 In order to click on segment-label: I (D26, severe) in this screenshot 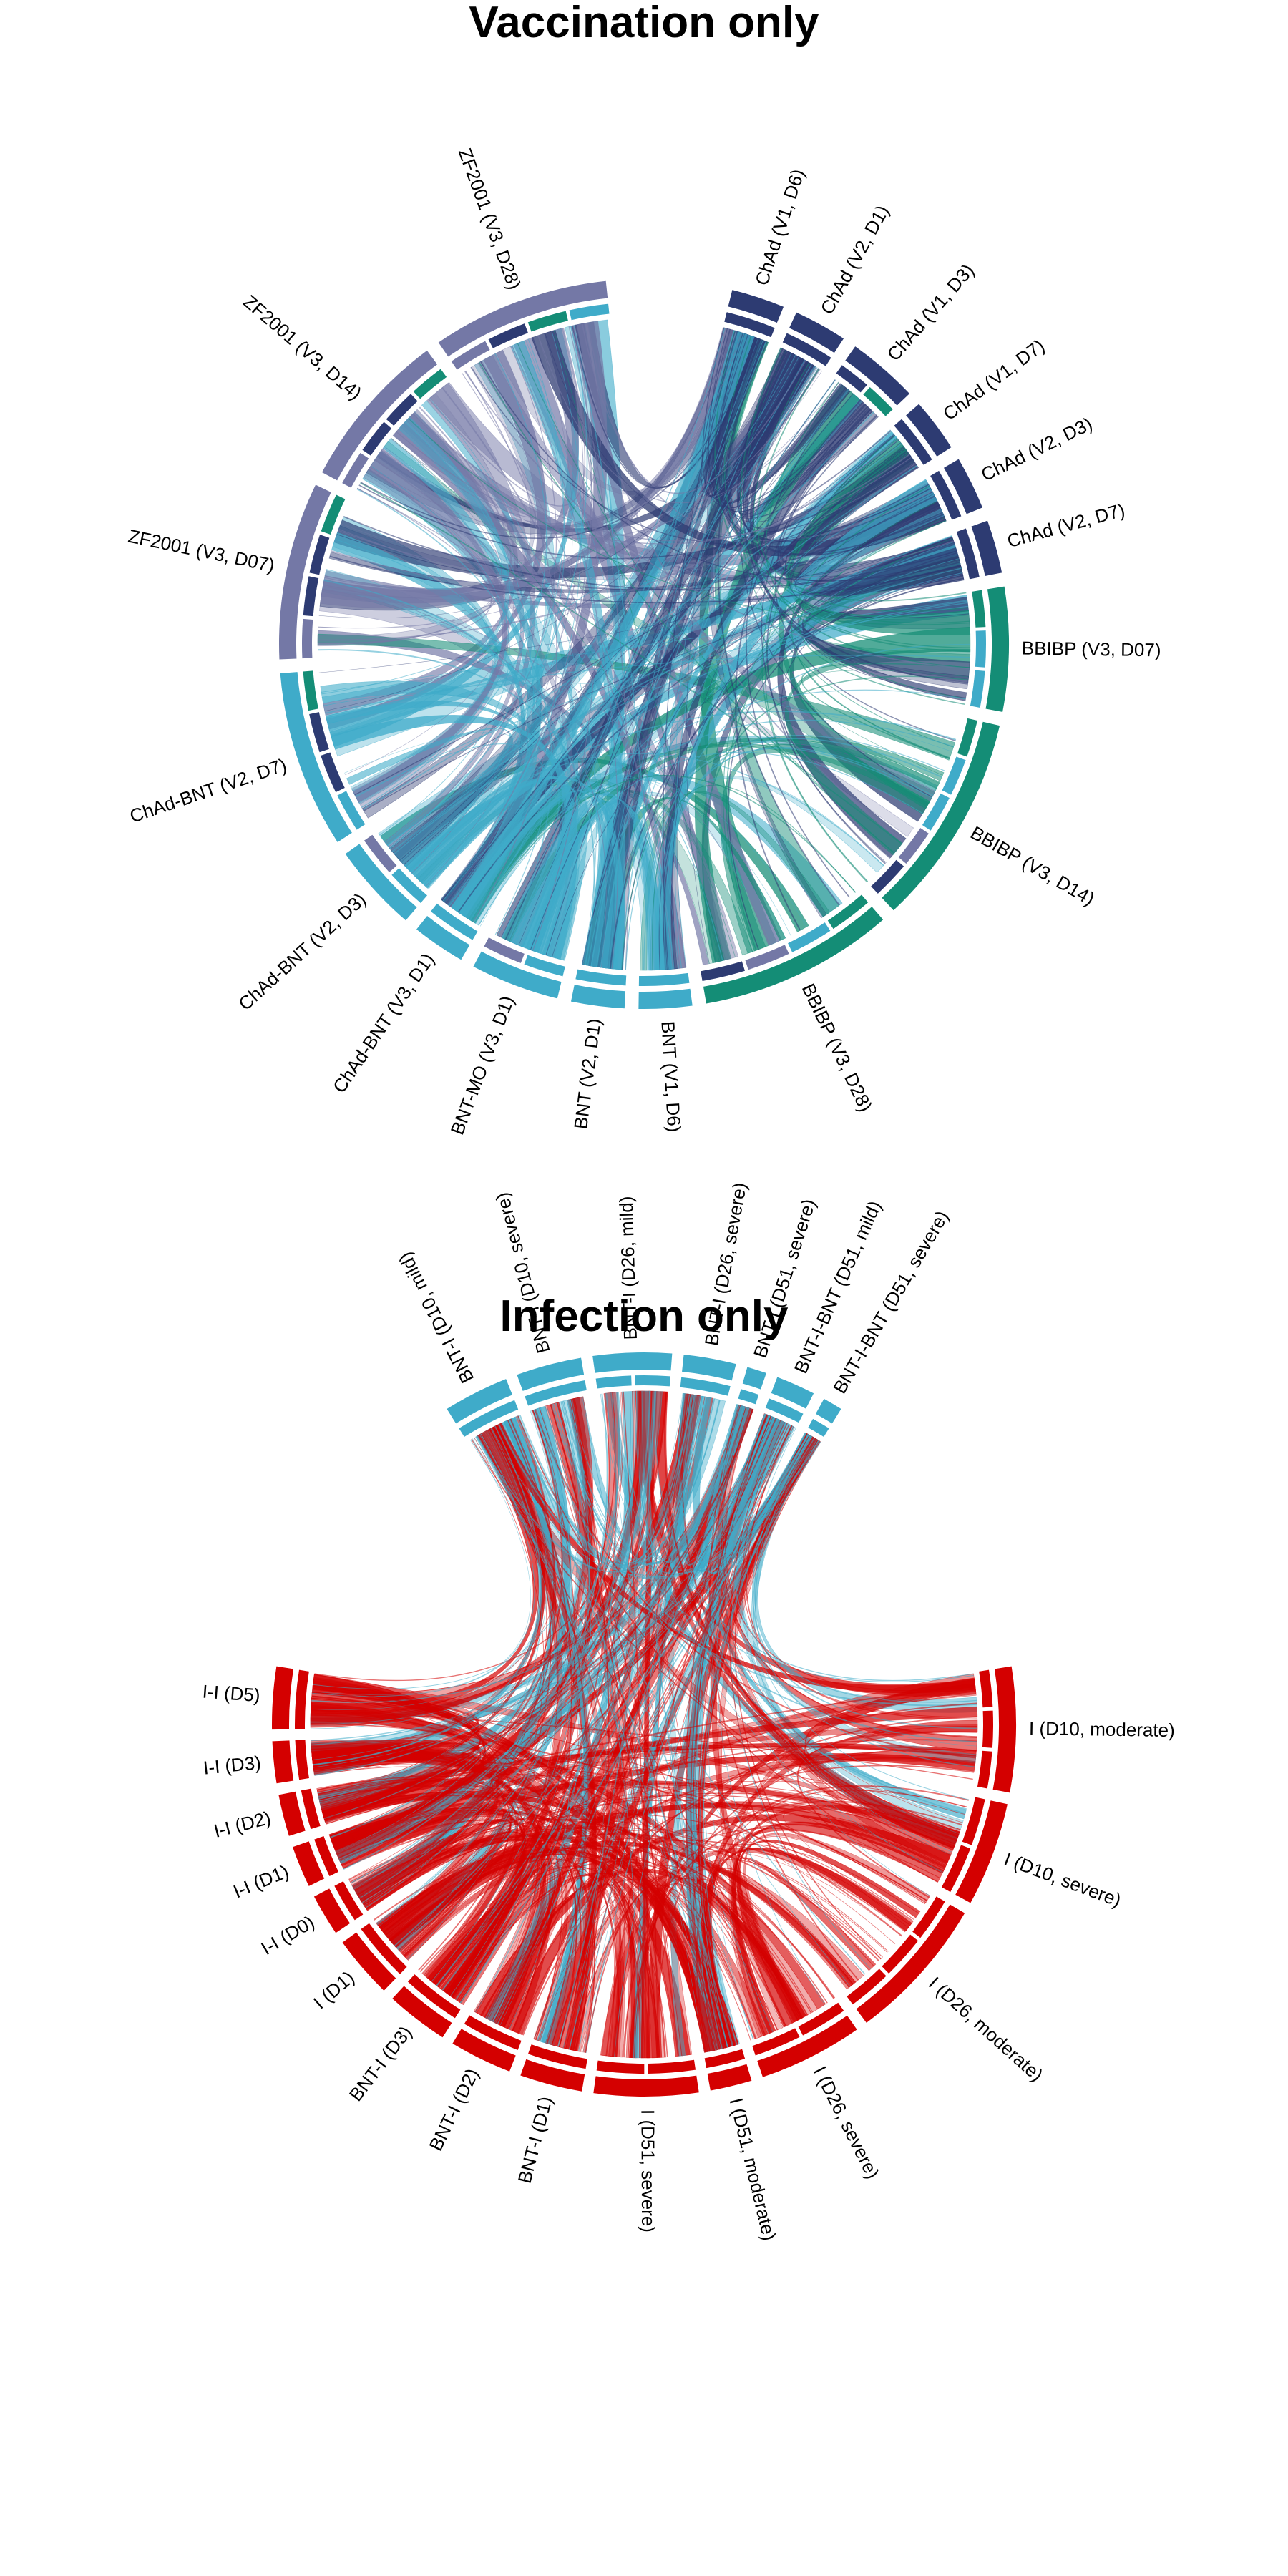, I will do `click(846, 2122)`.